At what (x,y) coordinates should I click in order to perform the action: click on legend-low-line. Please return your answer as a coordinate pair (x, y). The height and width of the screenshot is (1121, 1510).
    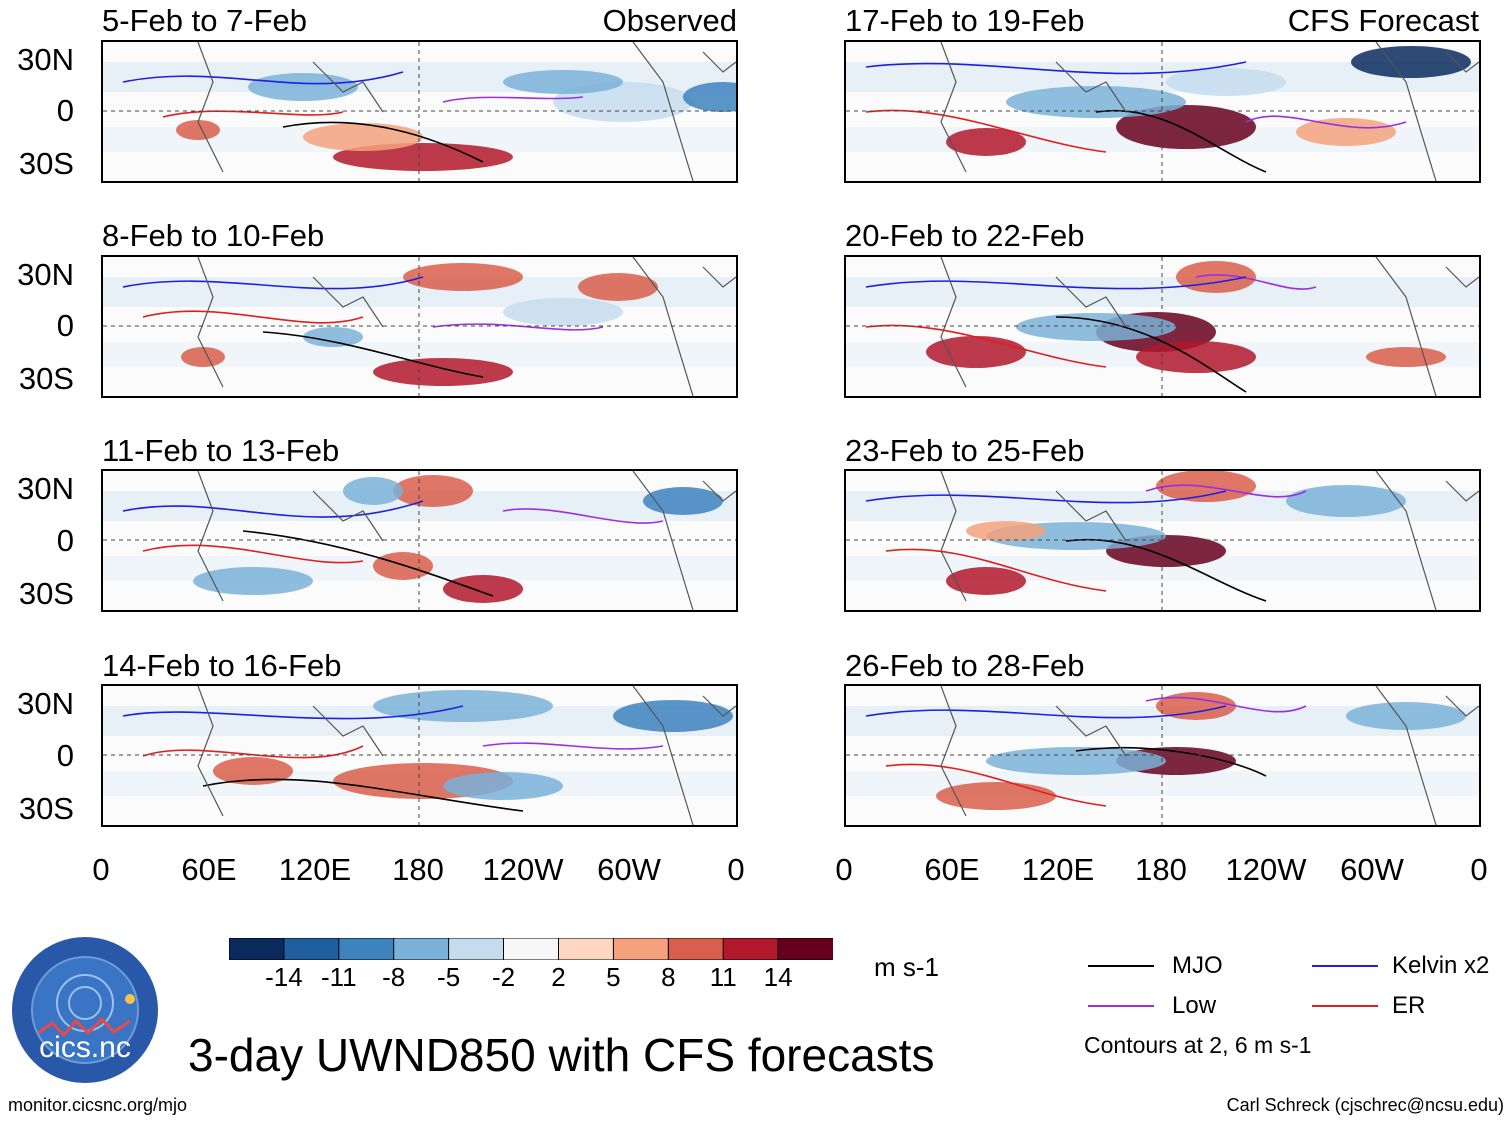
    Looking at the image, I should click on (1121, 1006).